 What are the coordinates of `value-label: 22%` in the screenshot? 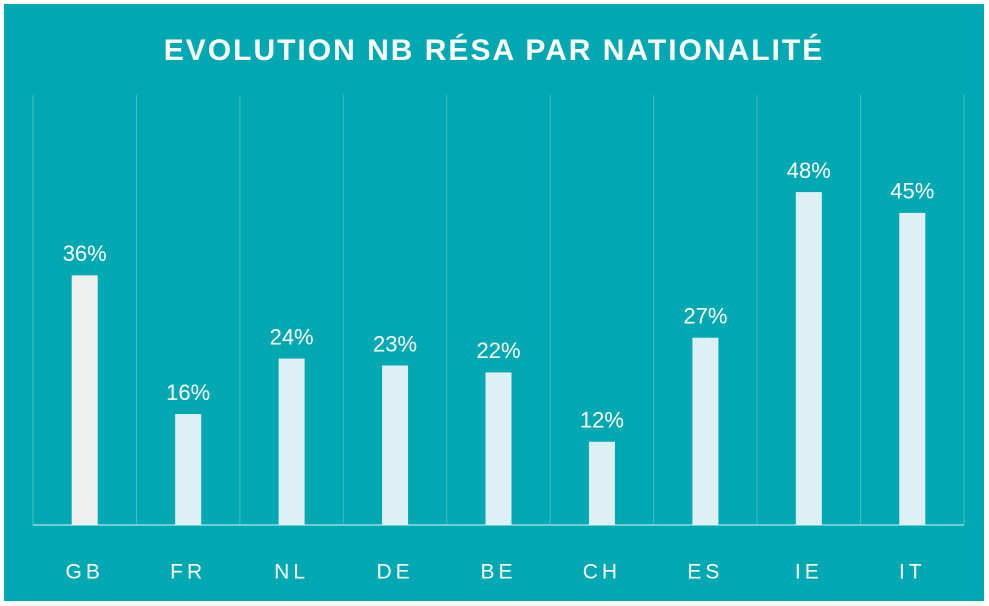 It's located at (498, 350).